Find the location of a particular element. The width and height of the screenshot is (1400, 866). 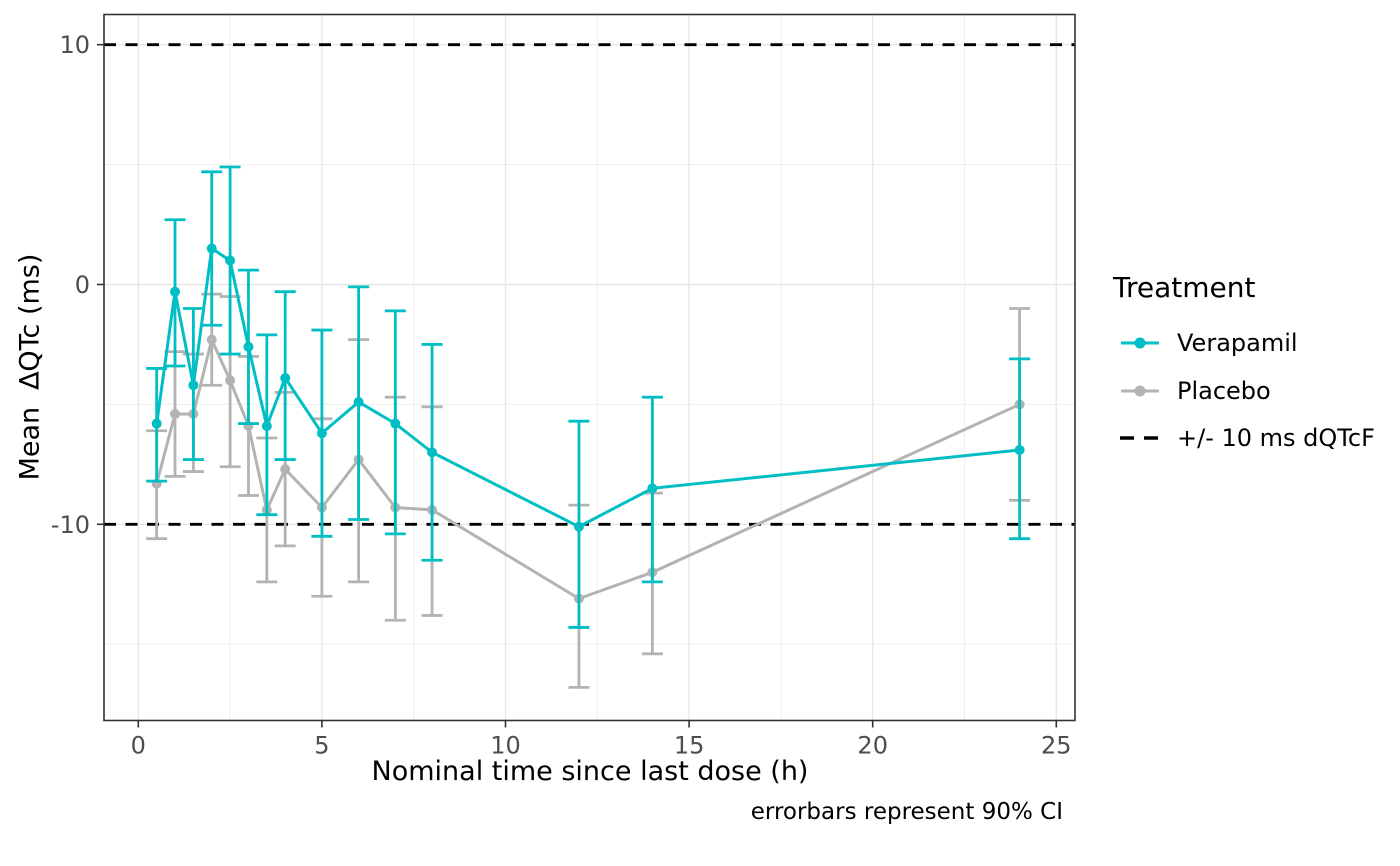

x-tick-label: 15 is located at coordinates (689, 746).